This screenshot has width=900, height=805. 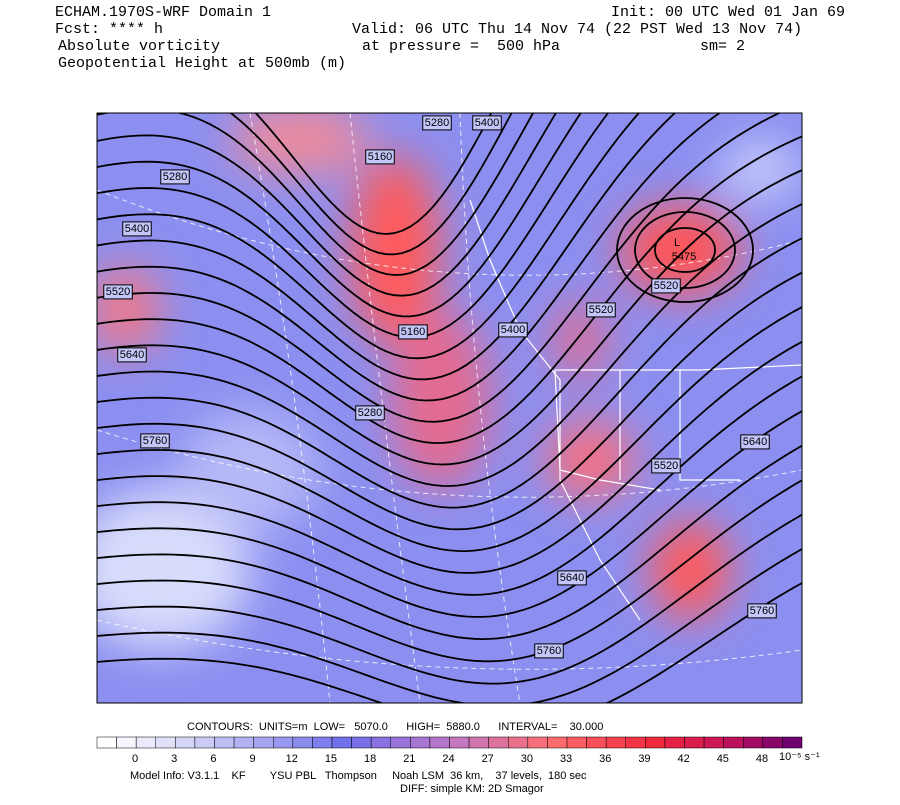 I want to click on colorbar-tick-label: 0, so click(x=135, y=759).